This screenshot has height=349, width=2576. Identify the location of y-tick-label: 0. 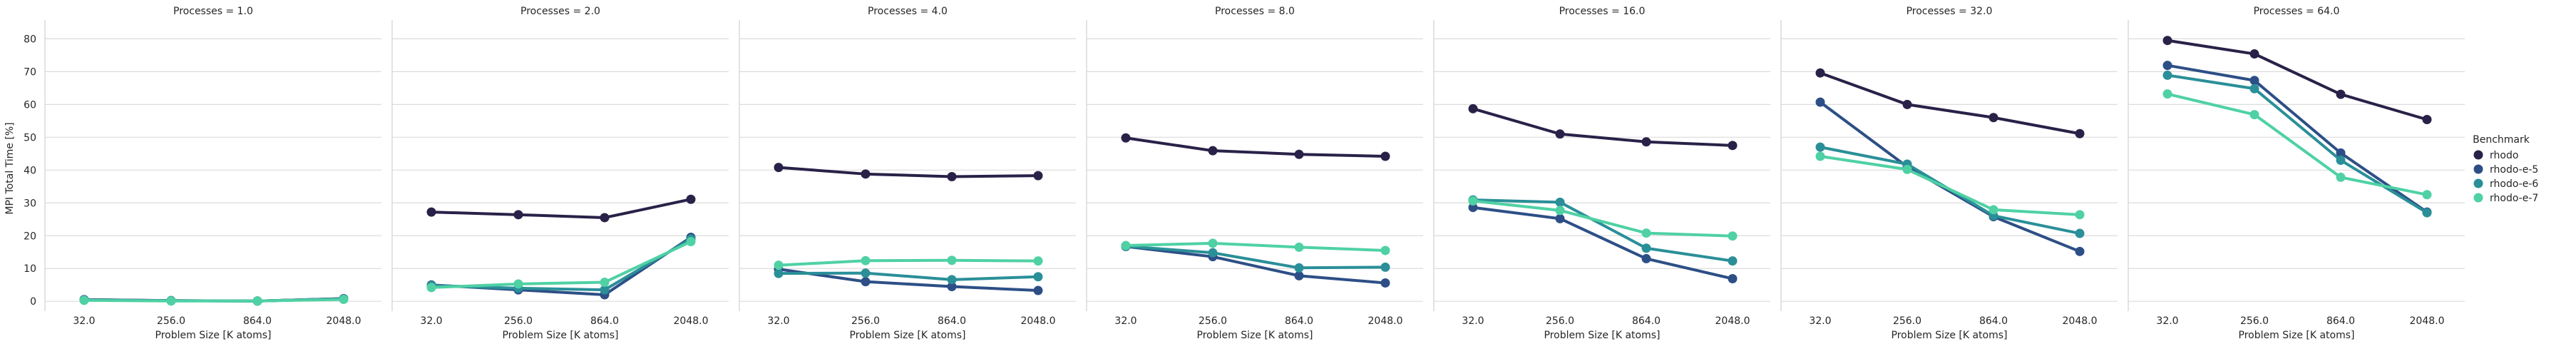
(33, 302).